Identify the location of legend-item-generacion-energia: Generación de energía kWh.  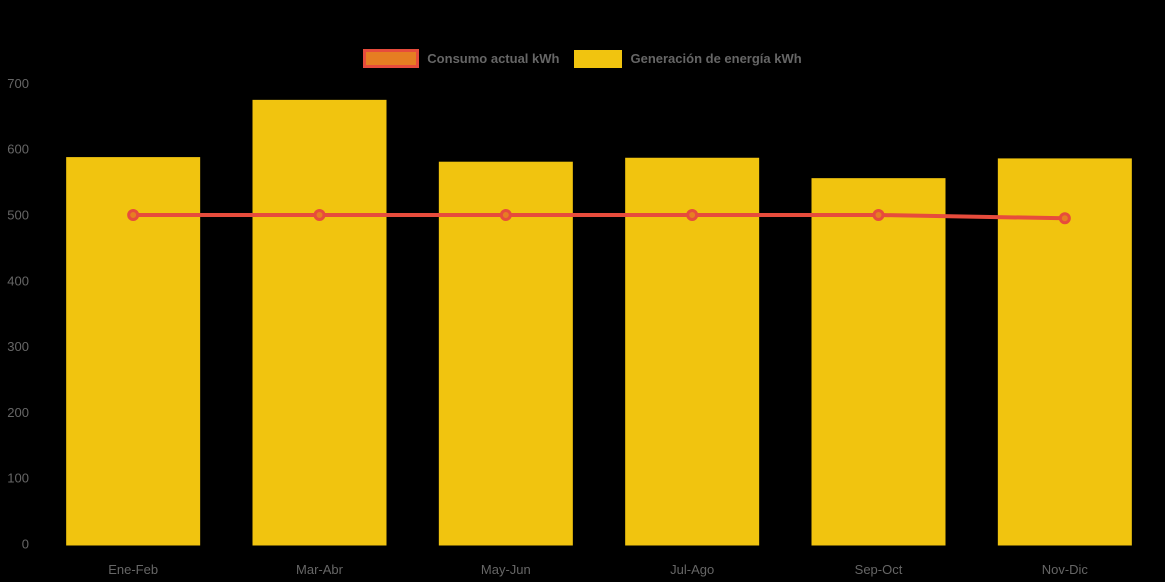
(688, 58).